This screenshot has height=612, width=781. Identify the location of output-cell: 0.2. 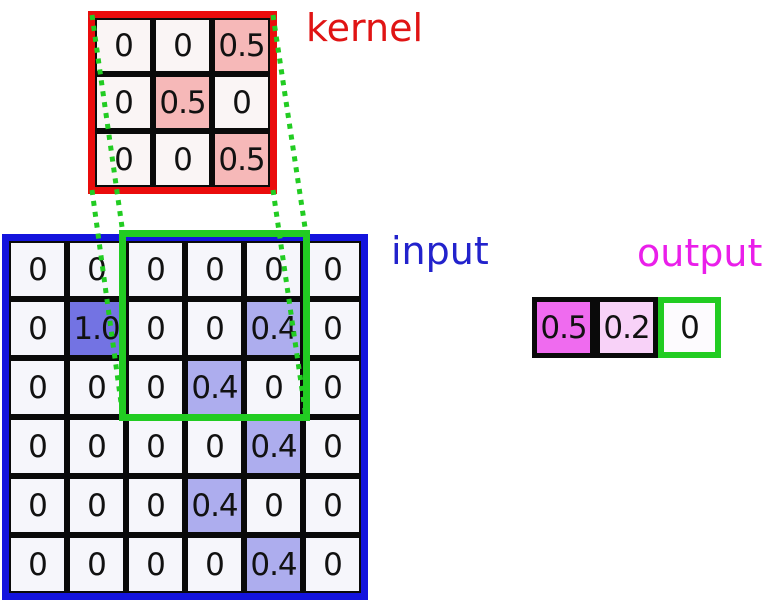
(626, 327).